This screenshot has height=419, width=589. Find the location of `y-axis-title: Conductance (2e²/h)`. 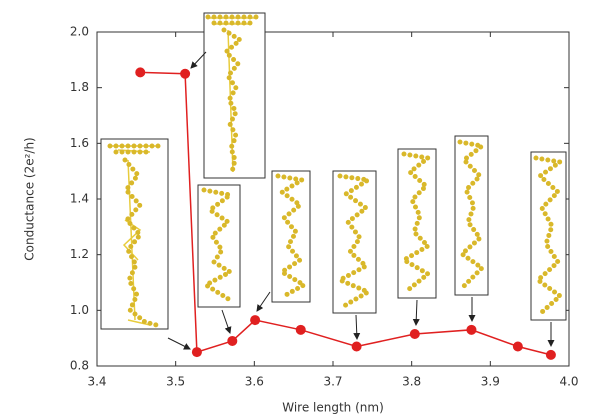

y-axis-title: Conductance (2e²/h) is located at coordinates (30, 198).